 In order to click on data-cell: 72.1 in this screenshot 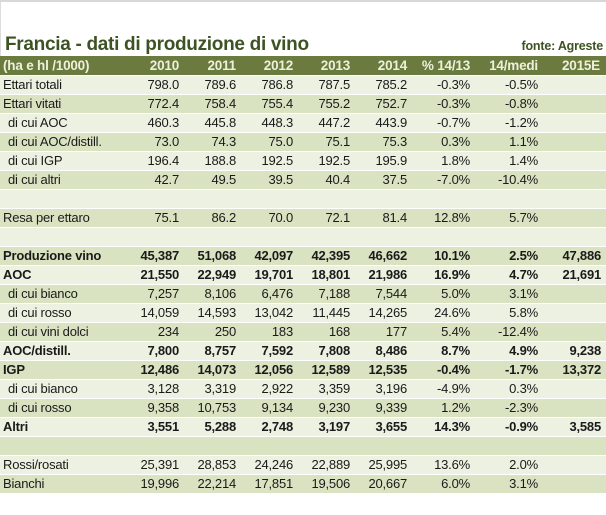, I will do `click(327, 218)`.